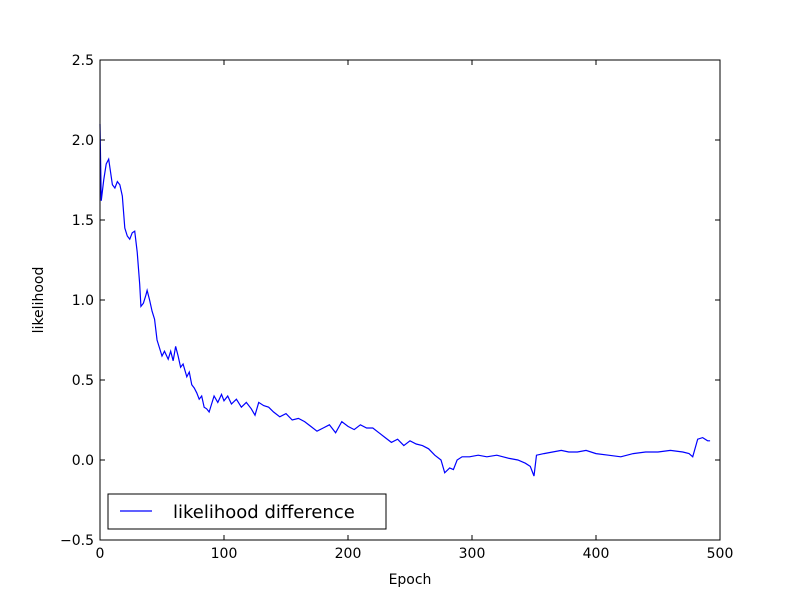  What do you see at coordinates (224, 554) in the screenshot?
I see `x-tick-label: 100` at bounding box center [224, 554].